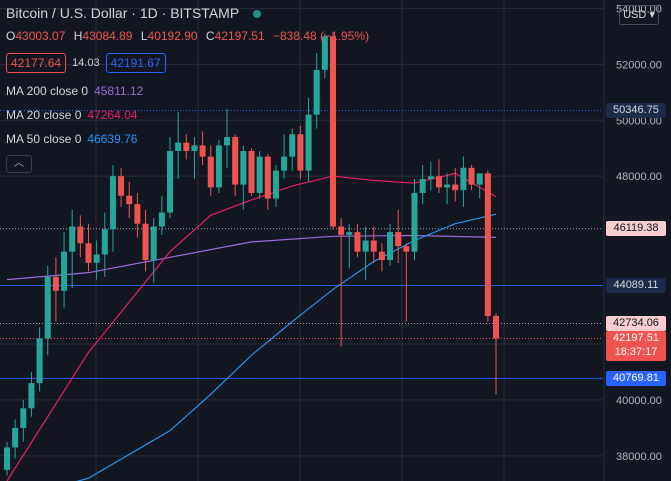  I want to click on symbol-header: Bitcoin / U.S. Dollar · 1D · BITSTAMP, so click(133, 13).